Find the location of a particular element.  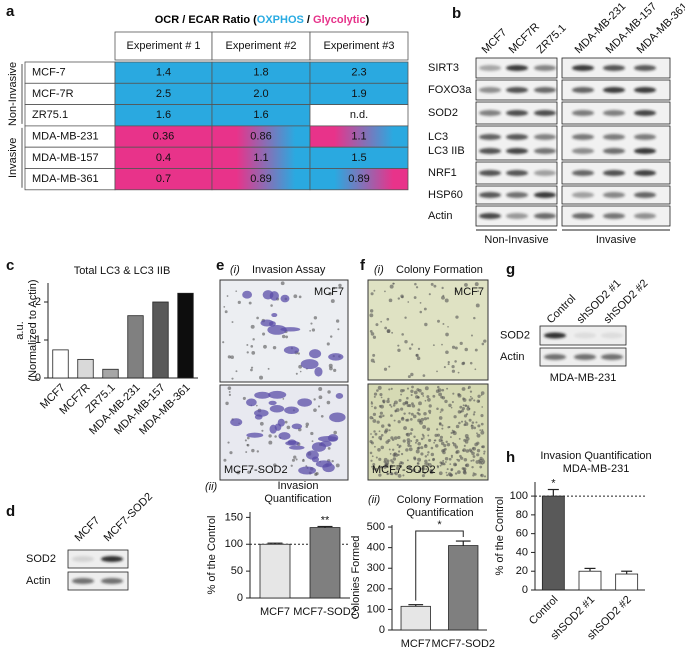

table-cell is located at coordinates (359, 179).